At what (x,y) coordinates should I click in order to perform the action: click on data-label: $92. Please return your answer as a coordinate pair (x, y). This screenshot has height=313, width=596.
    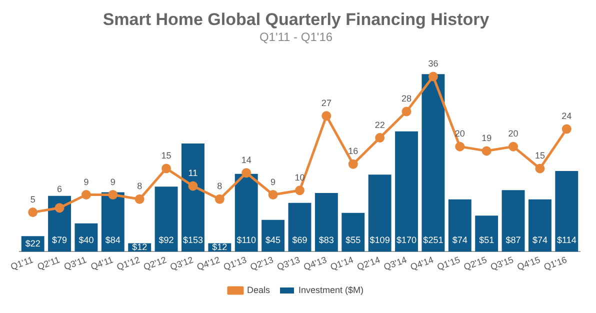
    Looking at the image, I should click on (166, 240).